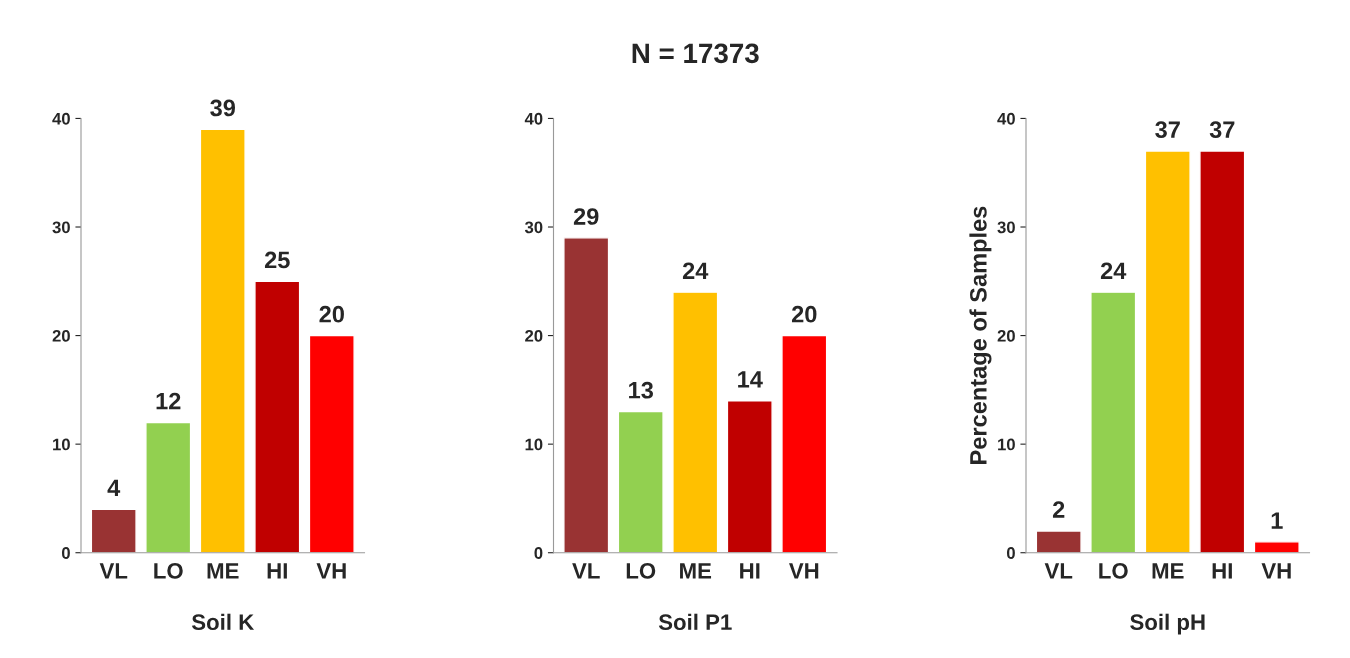  What do you see at coordinates (695, 622) in the screenshot?
I see `x-axis-title: Soil P1` at bounding box center [695, 622].